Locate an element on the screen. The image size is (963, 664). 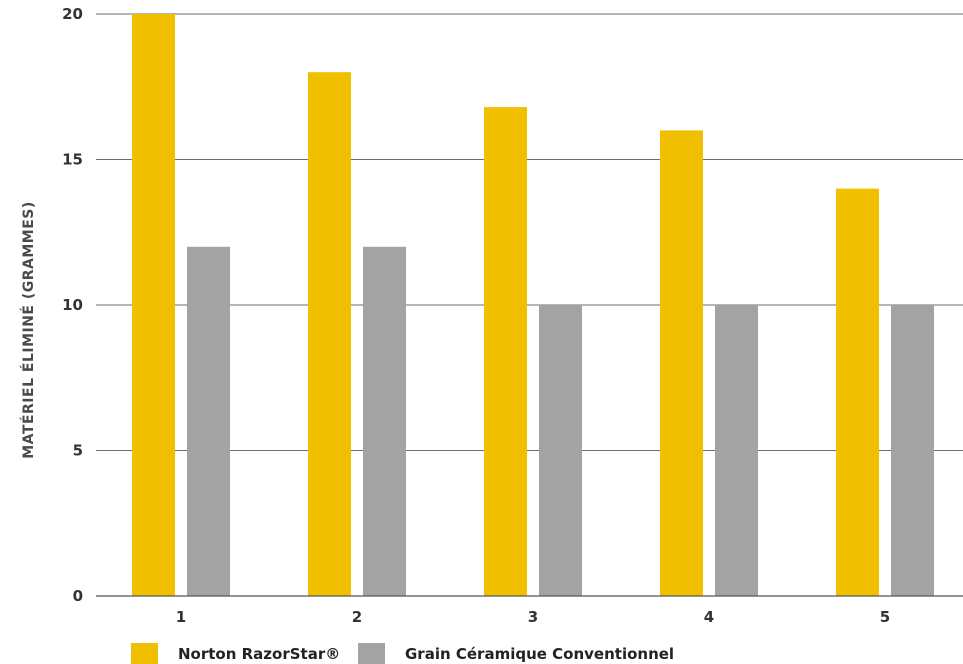
x-tick-label: 5 is located at coordinates (885, 617).